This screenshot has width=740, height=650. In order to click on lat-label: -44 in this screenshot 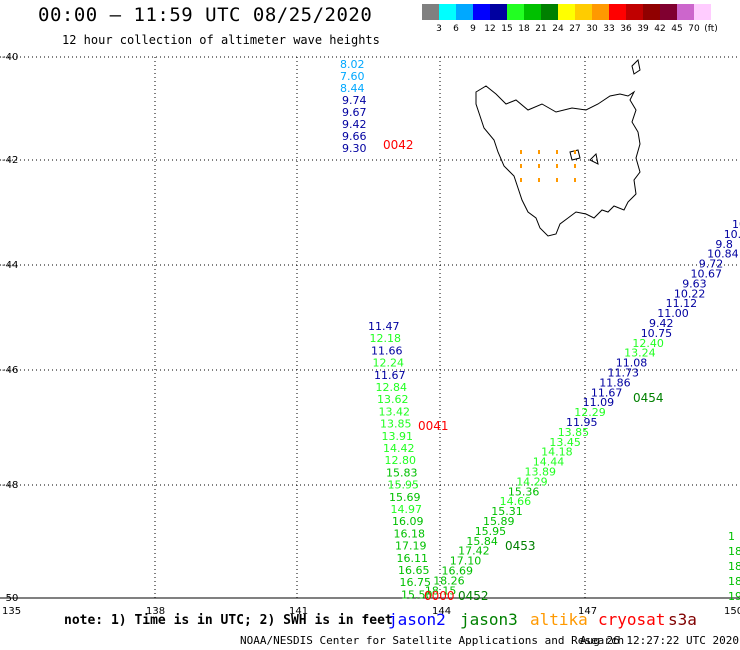, I will do `click(10, 265)`.